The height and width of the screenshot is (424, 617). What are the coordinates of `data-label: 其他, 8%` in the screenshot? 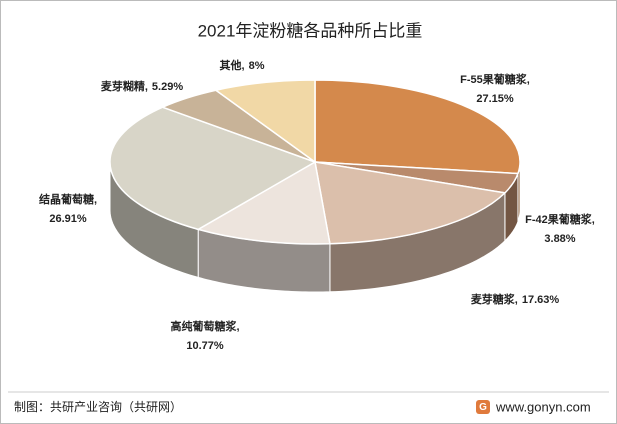 It's located at (242, 65).